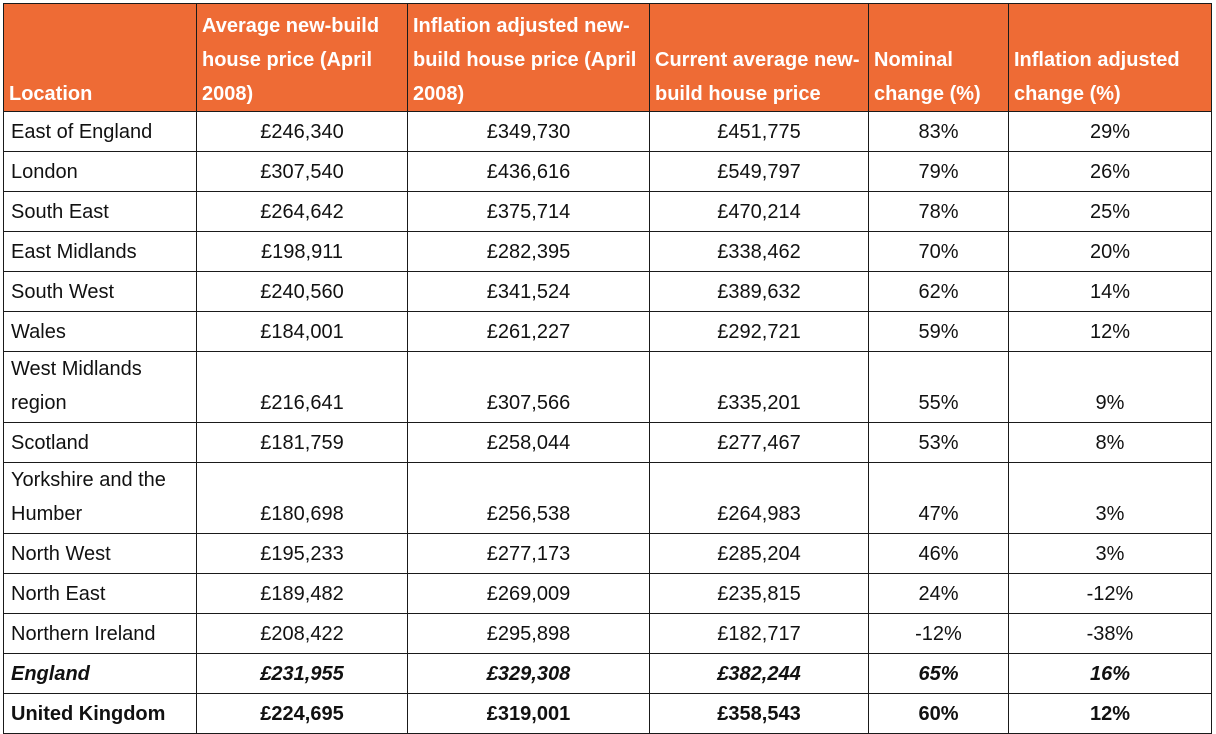 This screenshot has width=1216, height=734. What do you see at coordinates (938, 498) in the screenshot?
I see `nominal-change-cell: 47%` at bounding box center [938, 498].